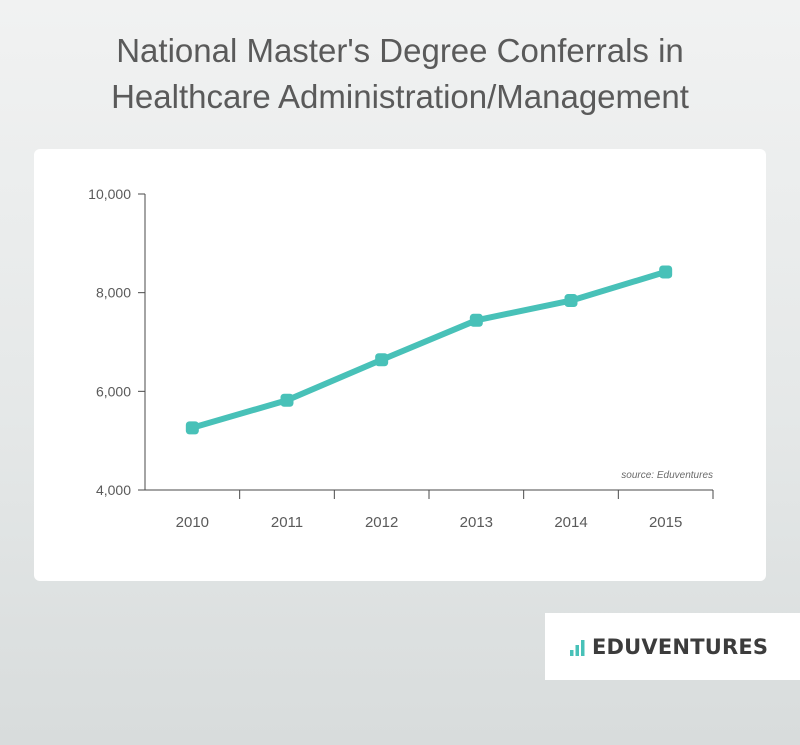  What do you see at coordinates (287, 522) in the screenshot?
I see `x-tick-label: 2011` at bounding box center [287, 522].